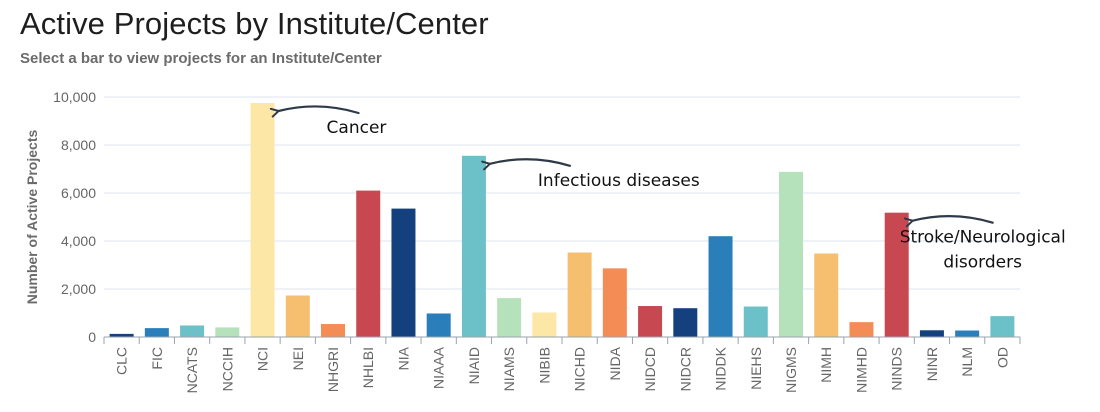 The image size is (1100, 412). Describe the element at coordinates (122, 361) in the screenshot. I see `x-tick-label-clc: CLC` at that location.